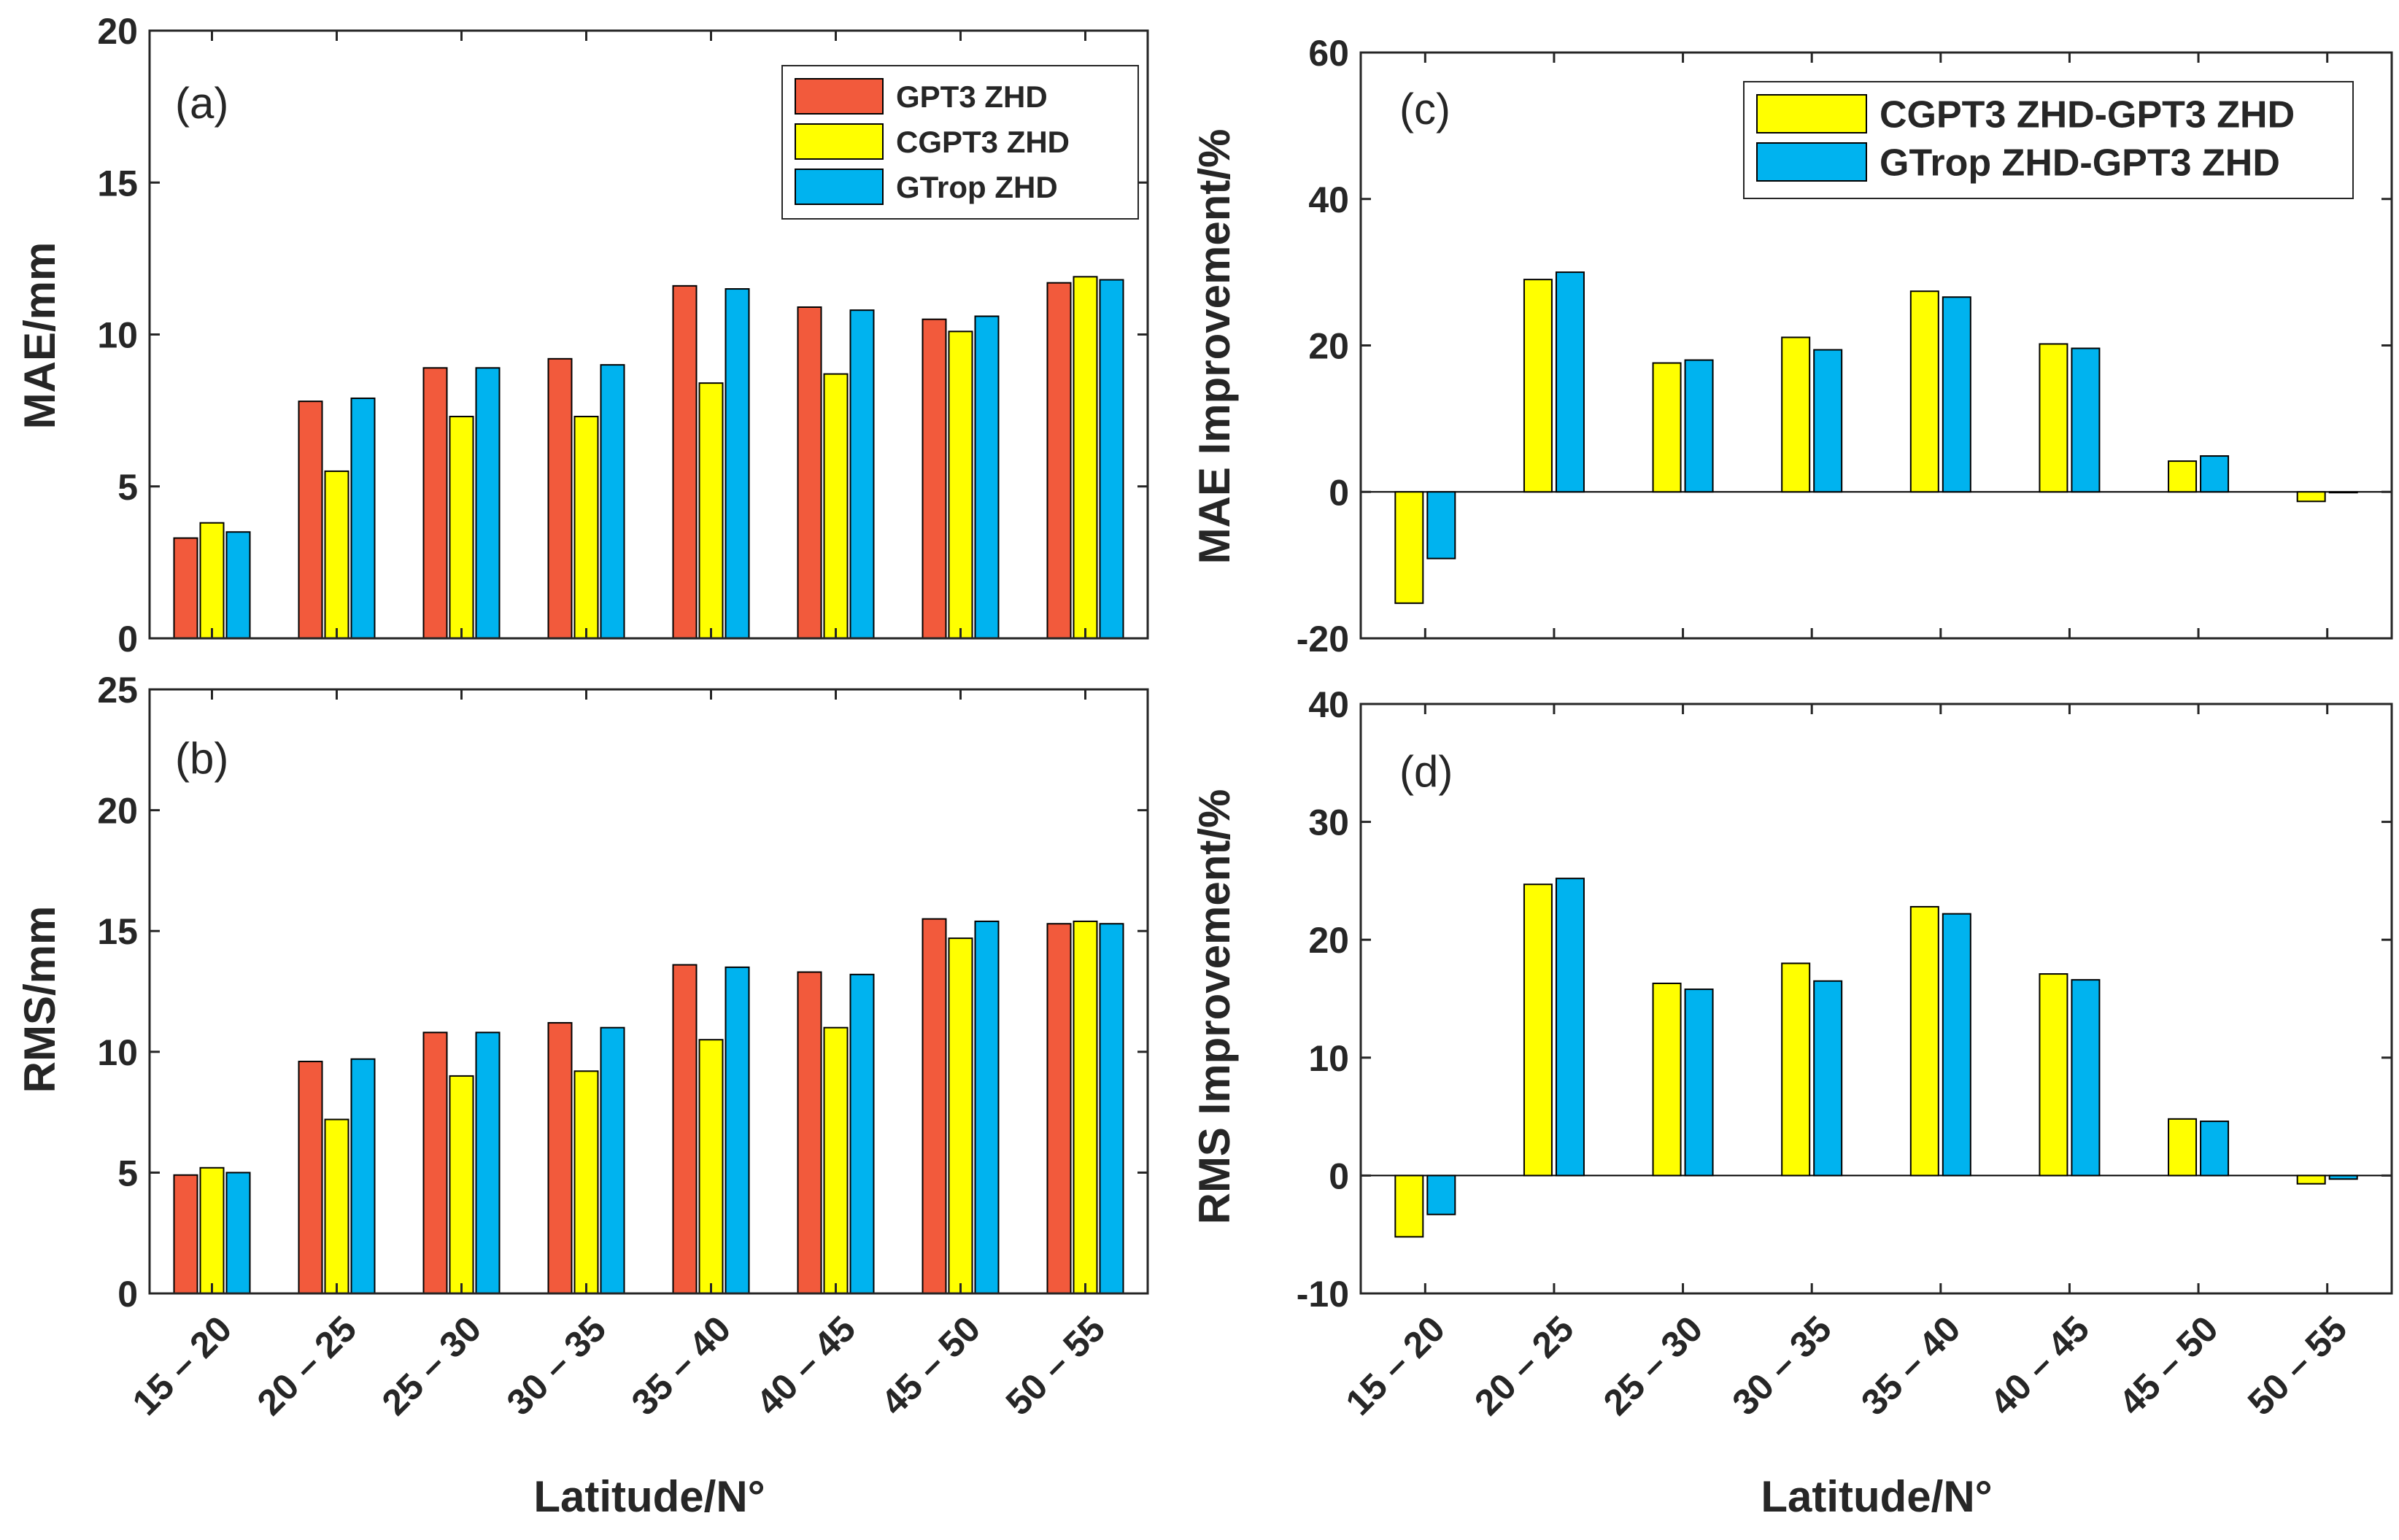  I want to click on panel-a-bars, so click(648, 458).